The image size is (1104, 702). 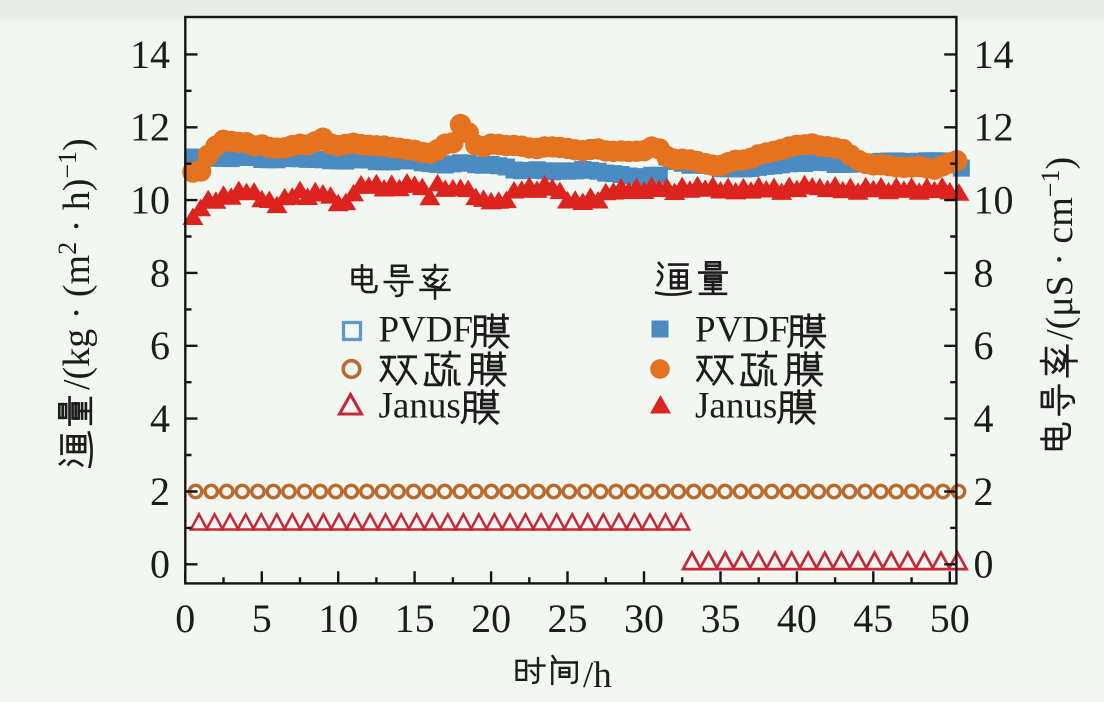 I want to click on svg-text: 5, so click(x=262, y=618).